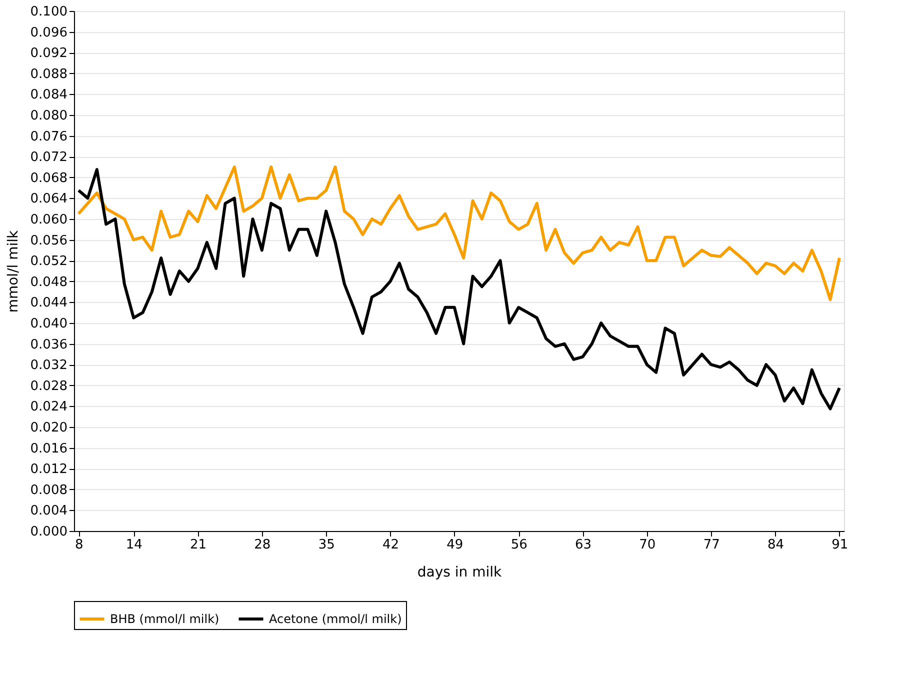  I want to click on x-tick-label: 63, so click(583, 545).